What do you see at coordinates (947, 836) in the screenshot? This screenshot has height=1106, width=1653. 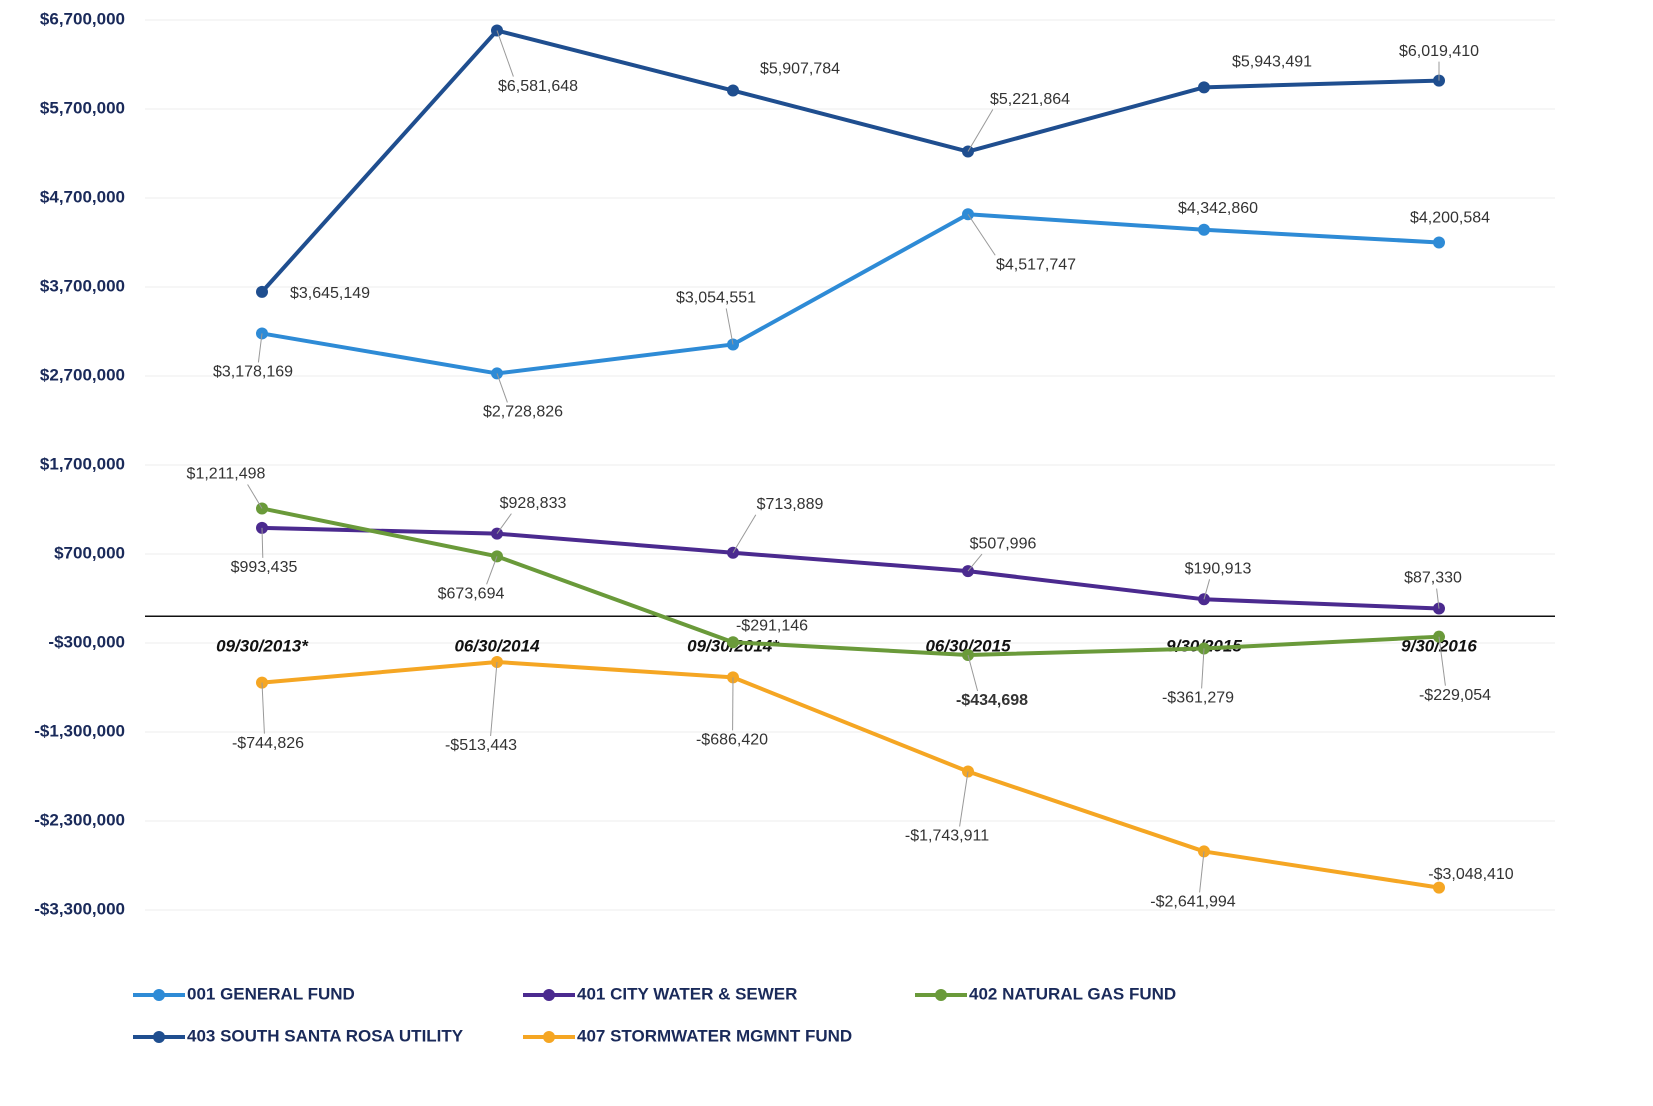 I see `data-label: -$1,743,911` at bounding box center [947, 836].